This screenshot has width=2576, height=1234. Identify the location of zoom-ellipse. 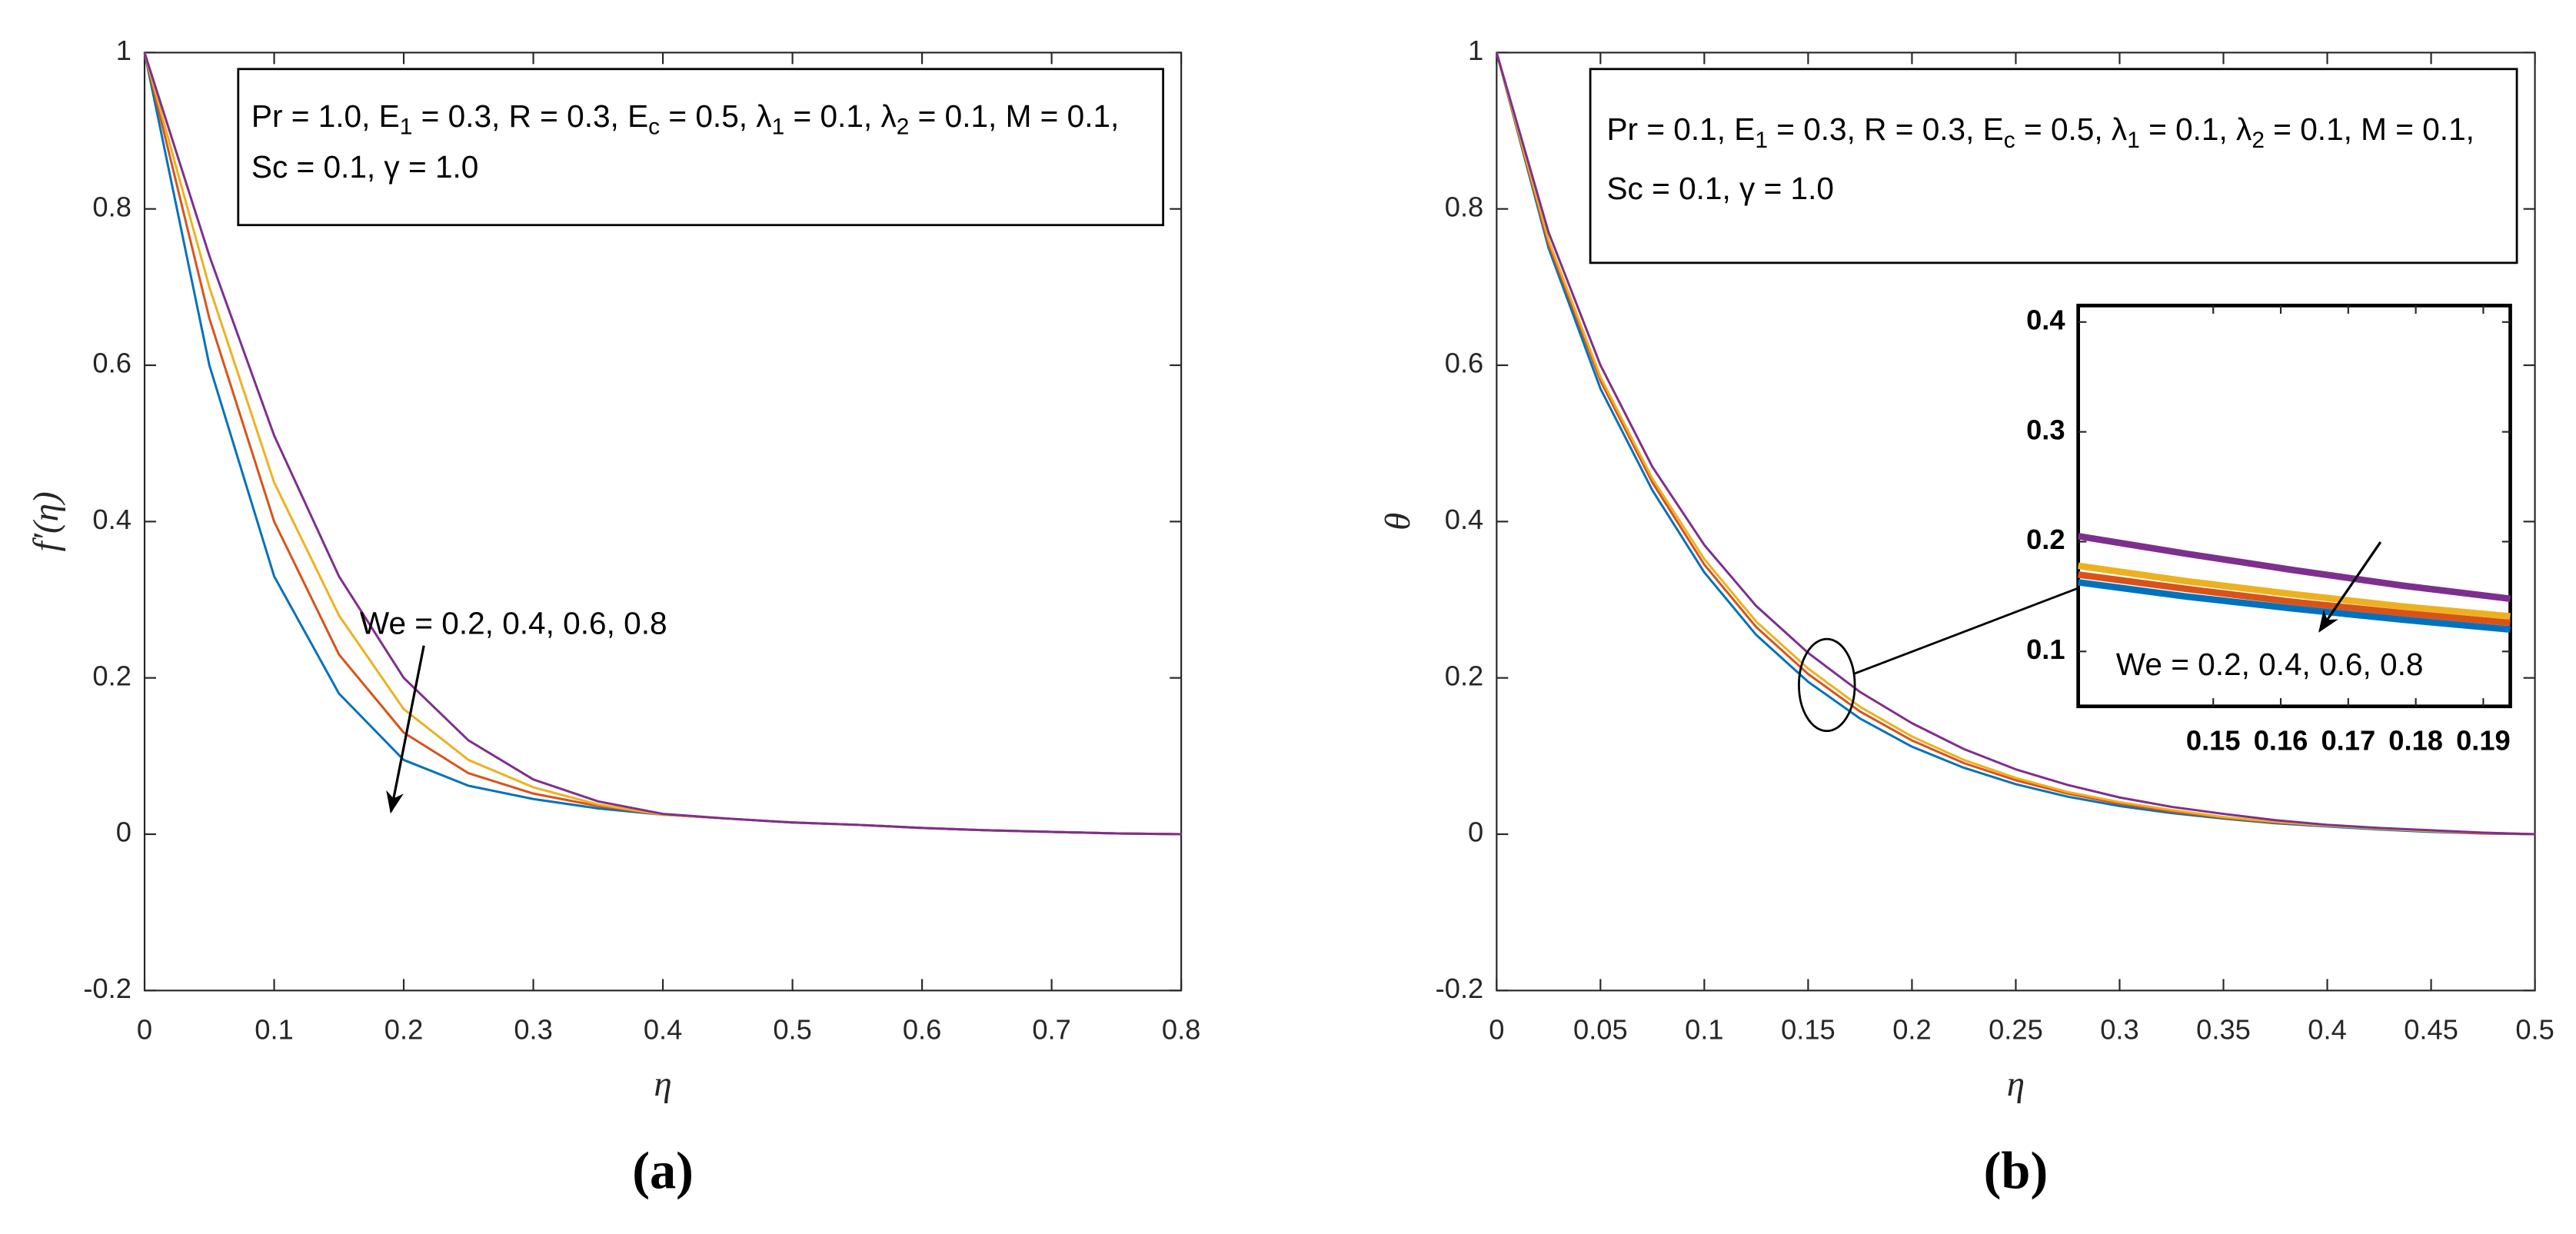
(1827, 685).